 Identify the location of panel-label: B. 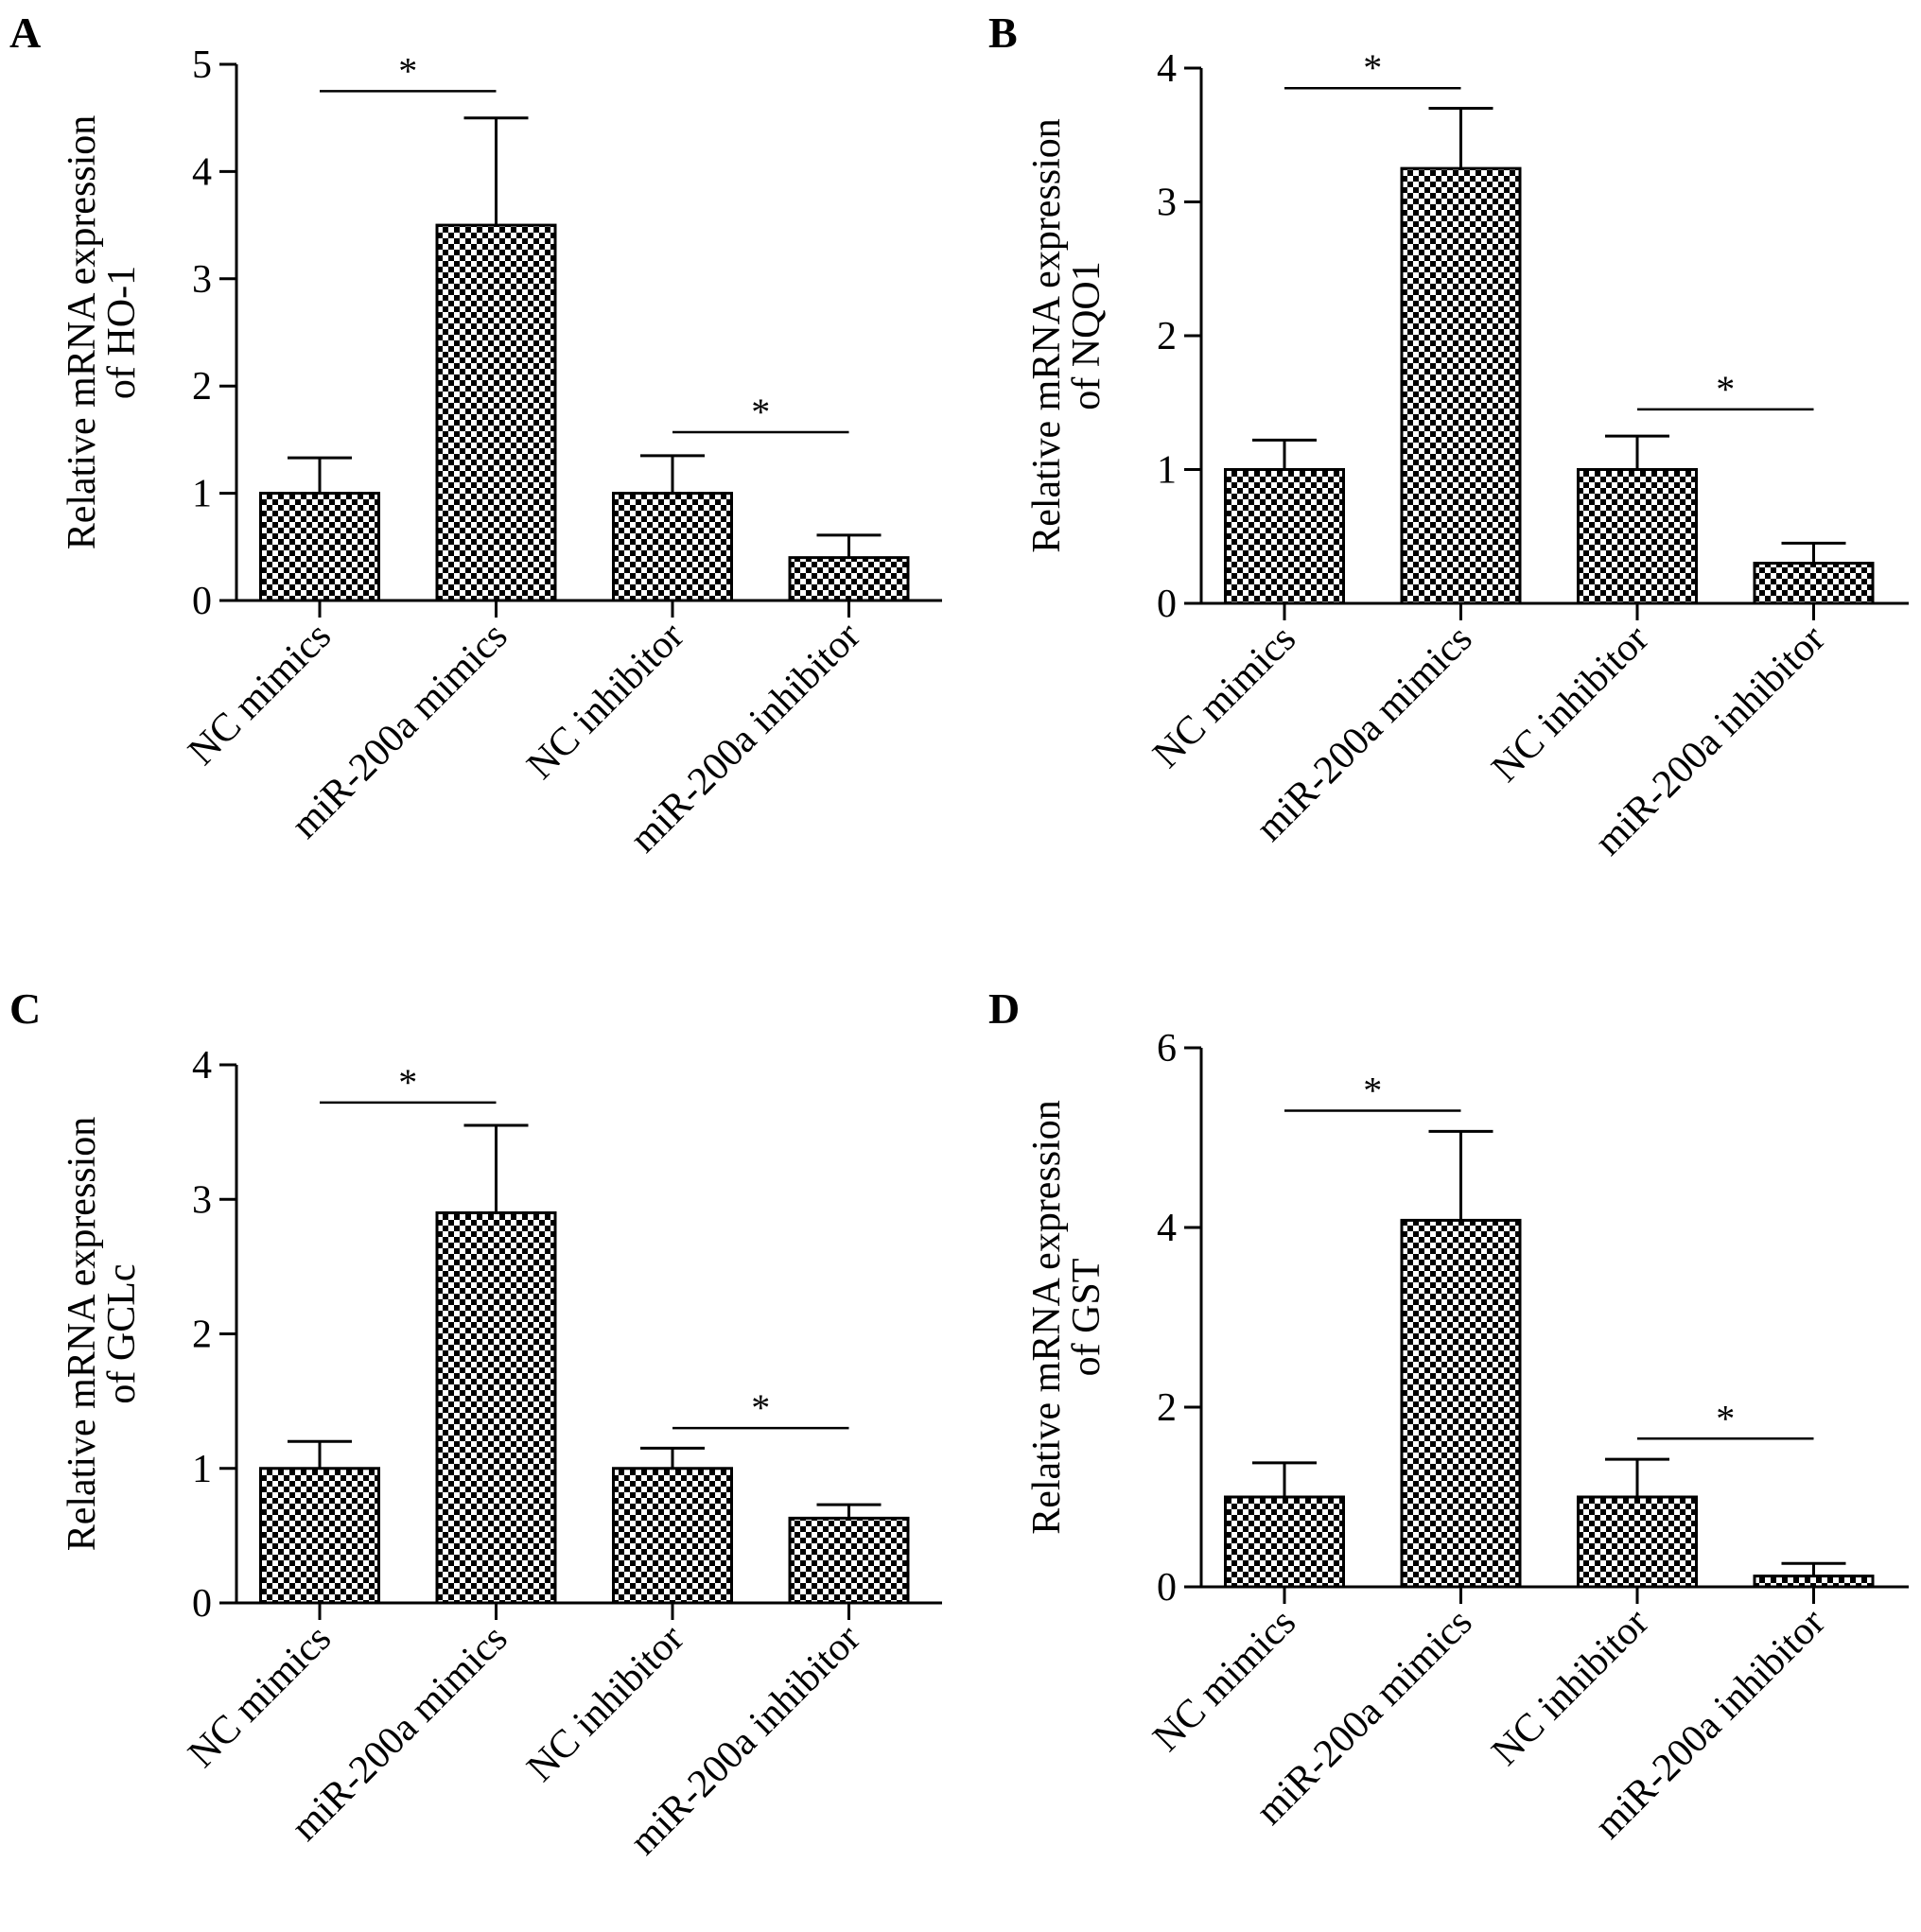
(1003, 33).